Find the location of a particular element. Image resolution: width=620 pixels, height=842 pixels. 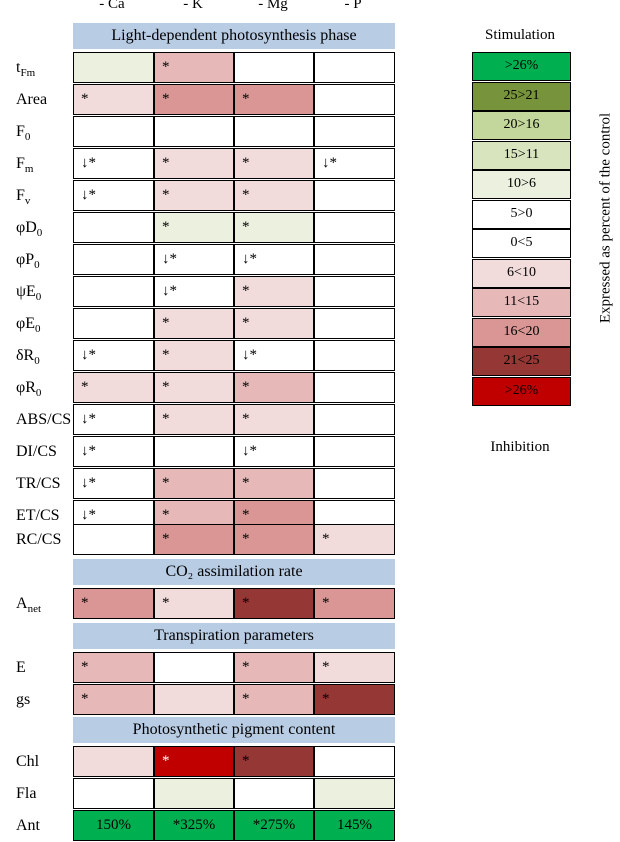

row-label: δR0 is located at coordinates (28, 357).